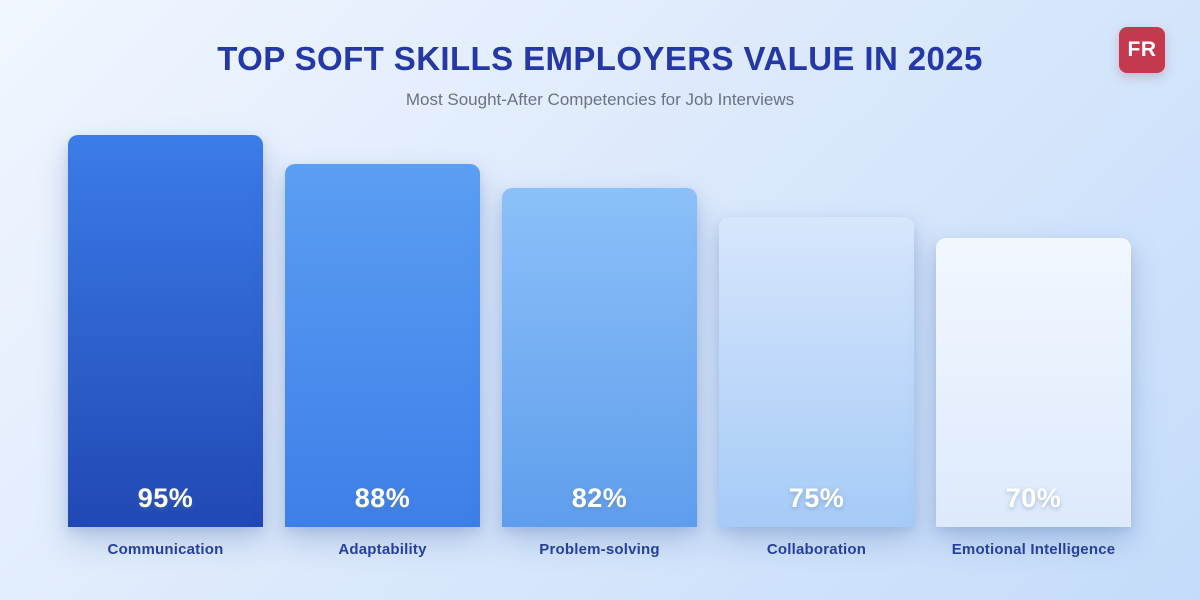 The width and height of the screenshot is (1200, 600). I want to click on bar-adaptability: 88%, so click(382, 345).